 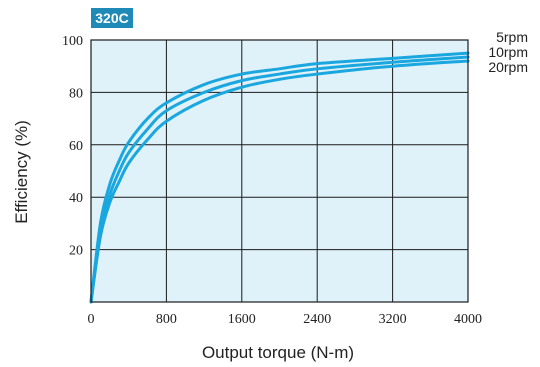 What do you see at coordinates (166, 319) in the screenshot?
I see `x-tick-label: 800` at bounding box center [166, 319].